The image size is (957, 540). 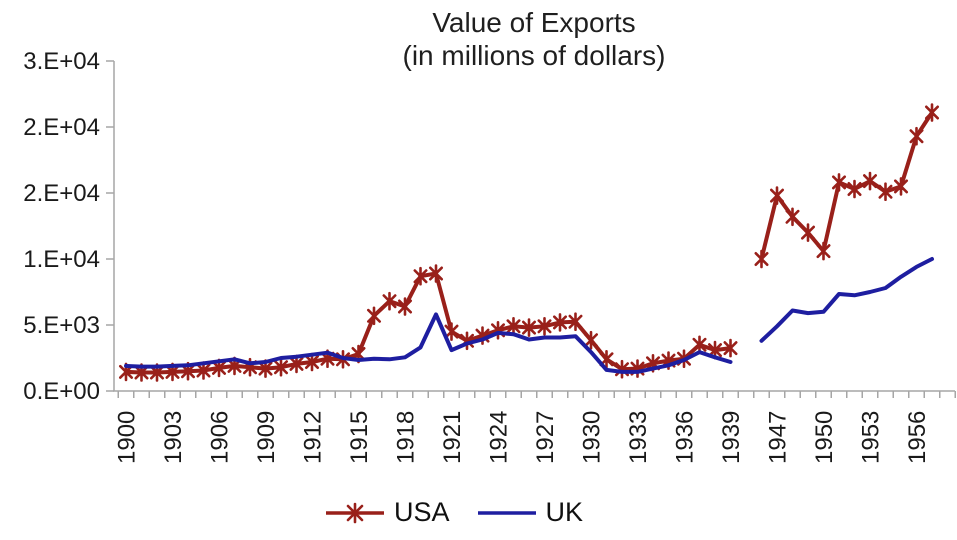 What do you see at coordinates (173, 437) in the screenshot?
I see `svg-text: 1903` at bounding box center [173, 437].